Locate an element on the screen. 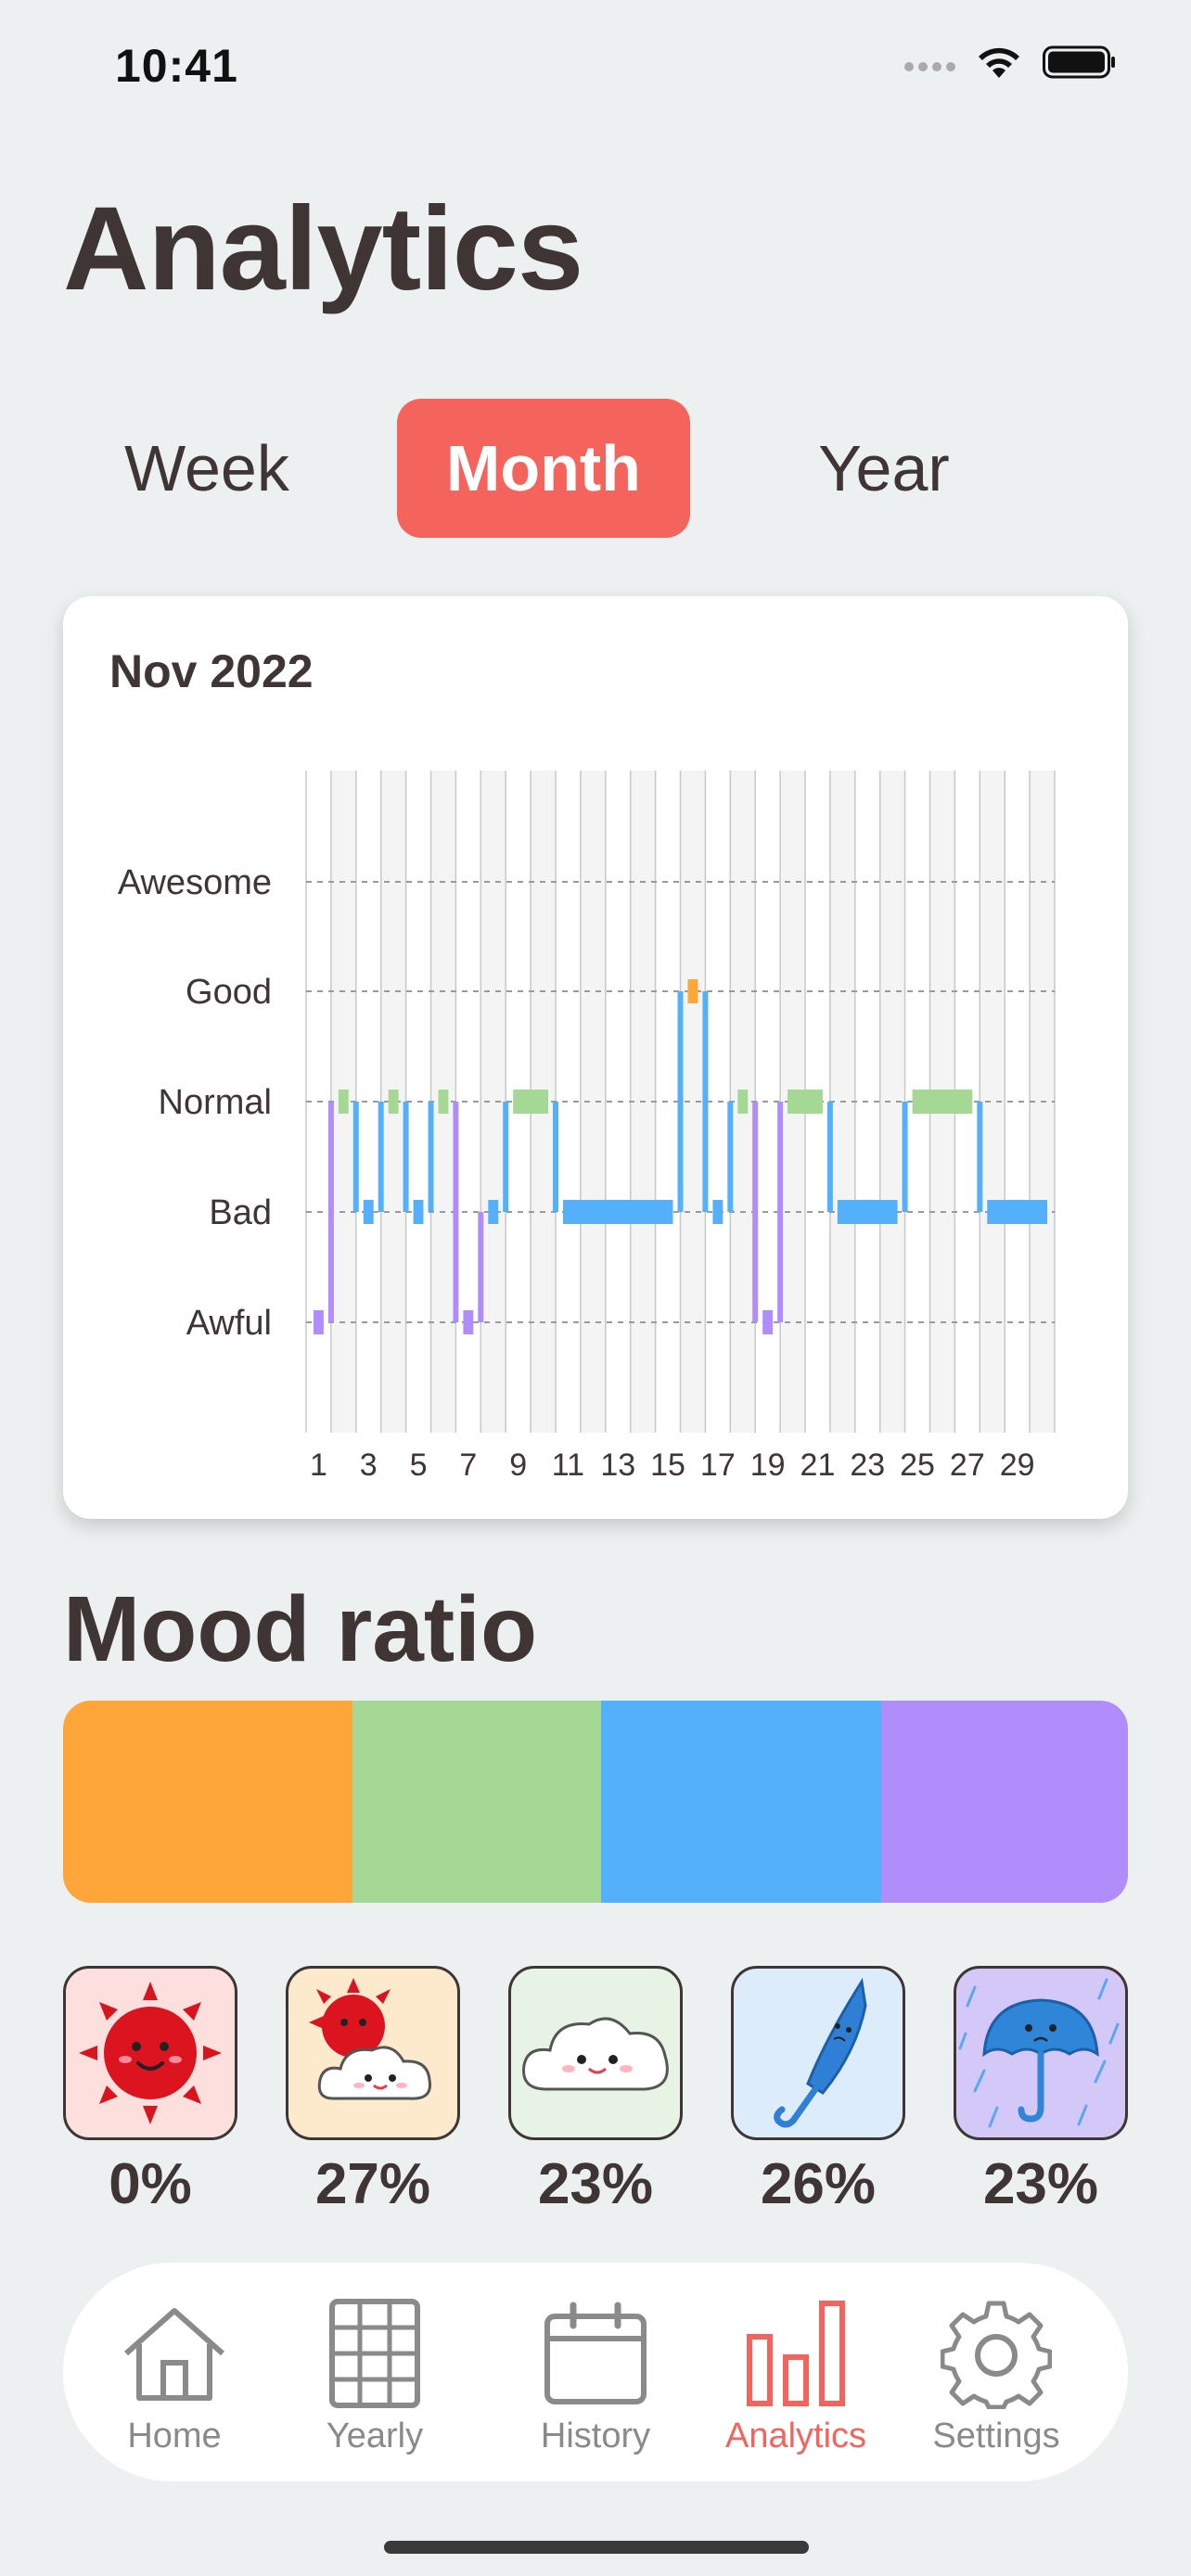 This screenshot has width=1191, height=2576. x-tick-label: 7 is located at coordinates (468, 1465).